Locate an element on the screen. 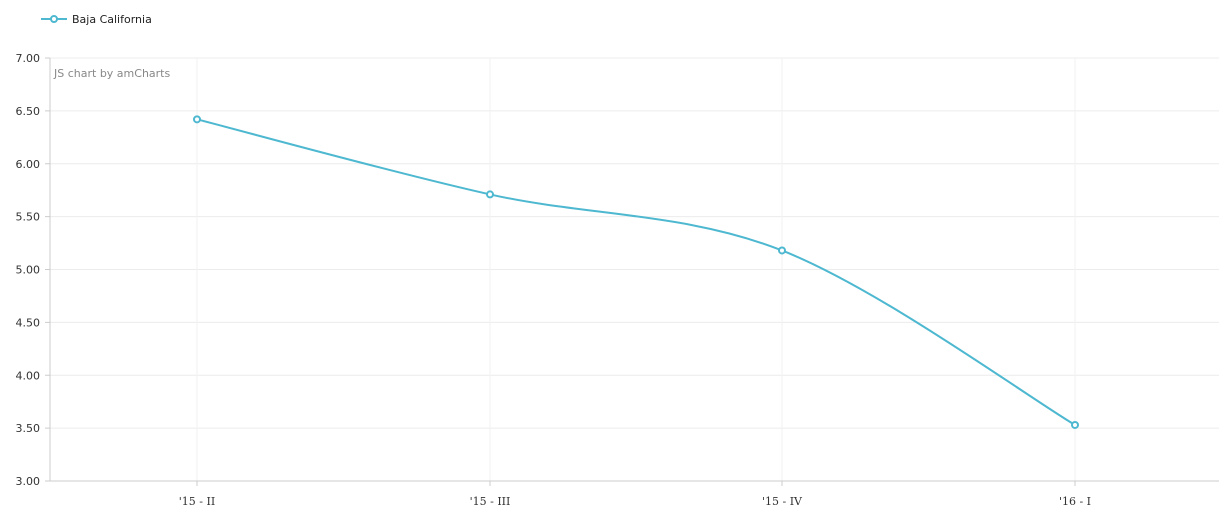 This screenshot has height=514, width=1219. x-tick-label: '16 - I is located at coordinates (1075, 501).